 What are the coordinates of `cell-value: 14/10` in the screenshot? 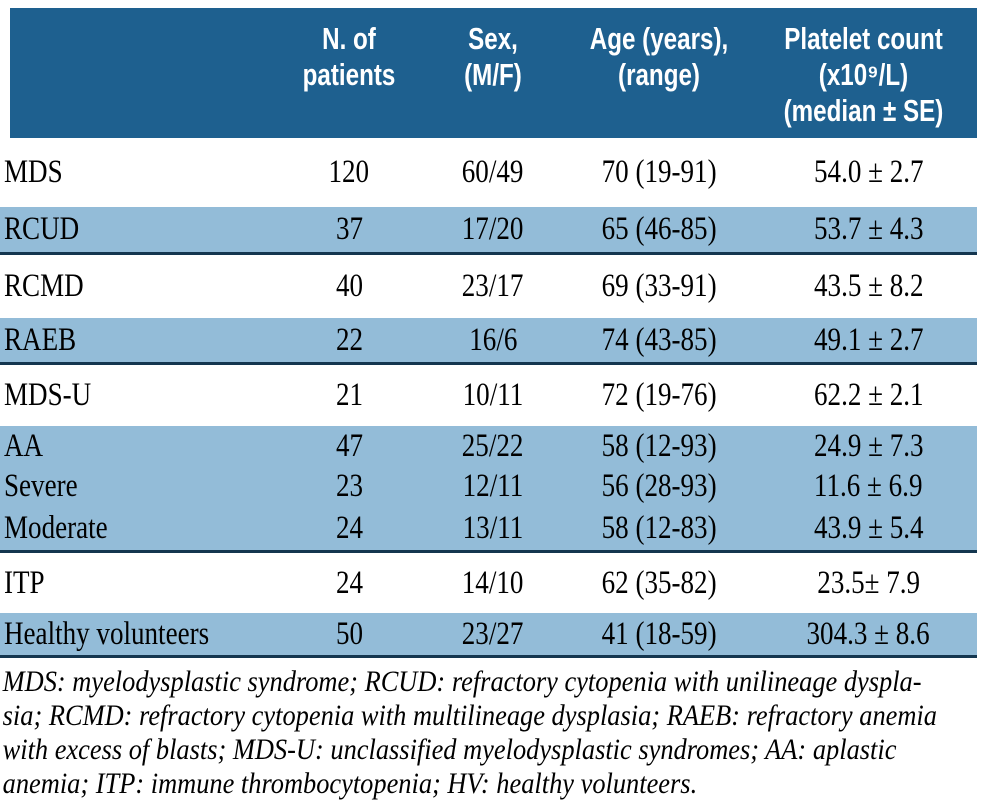 It's located at (493, 582).